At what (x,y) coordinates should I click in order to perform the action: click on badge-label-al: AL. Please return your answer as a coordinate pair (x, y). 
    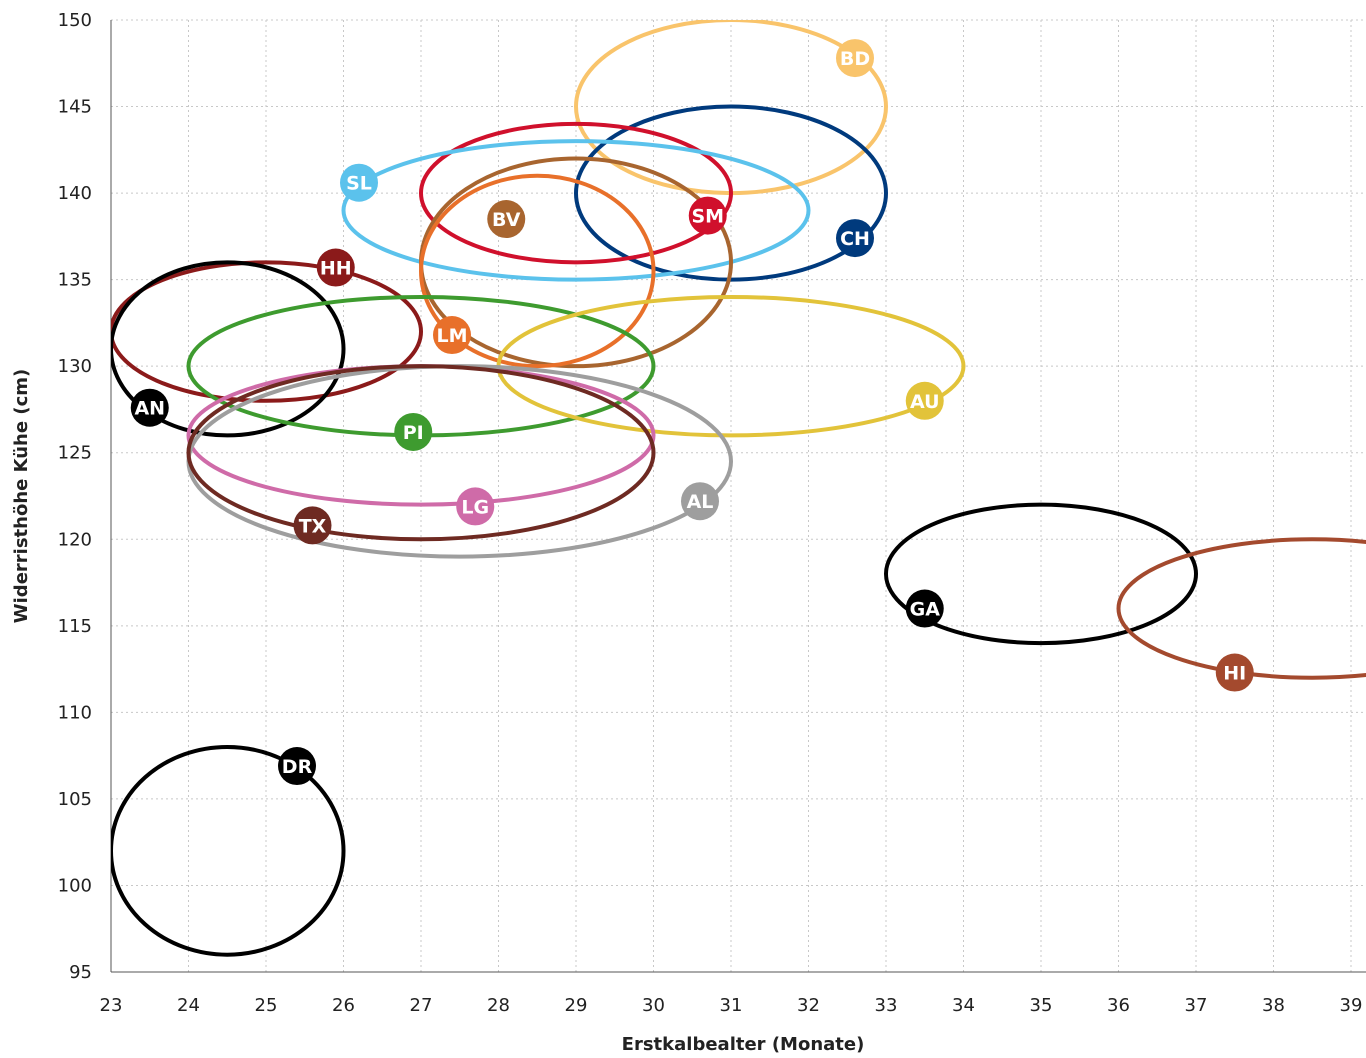
    Looking at the image, I should click on (700, 502).